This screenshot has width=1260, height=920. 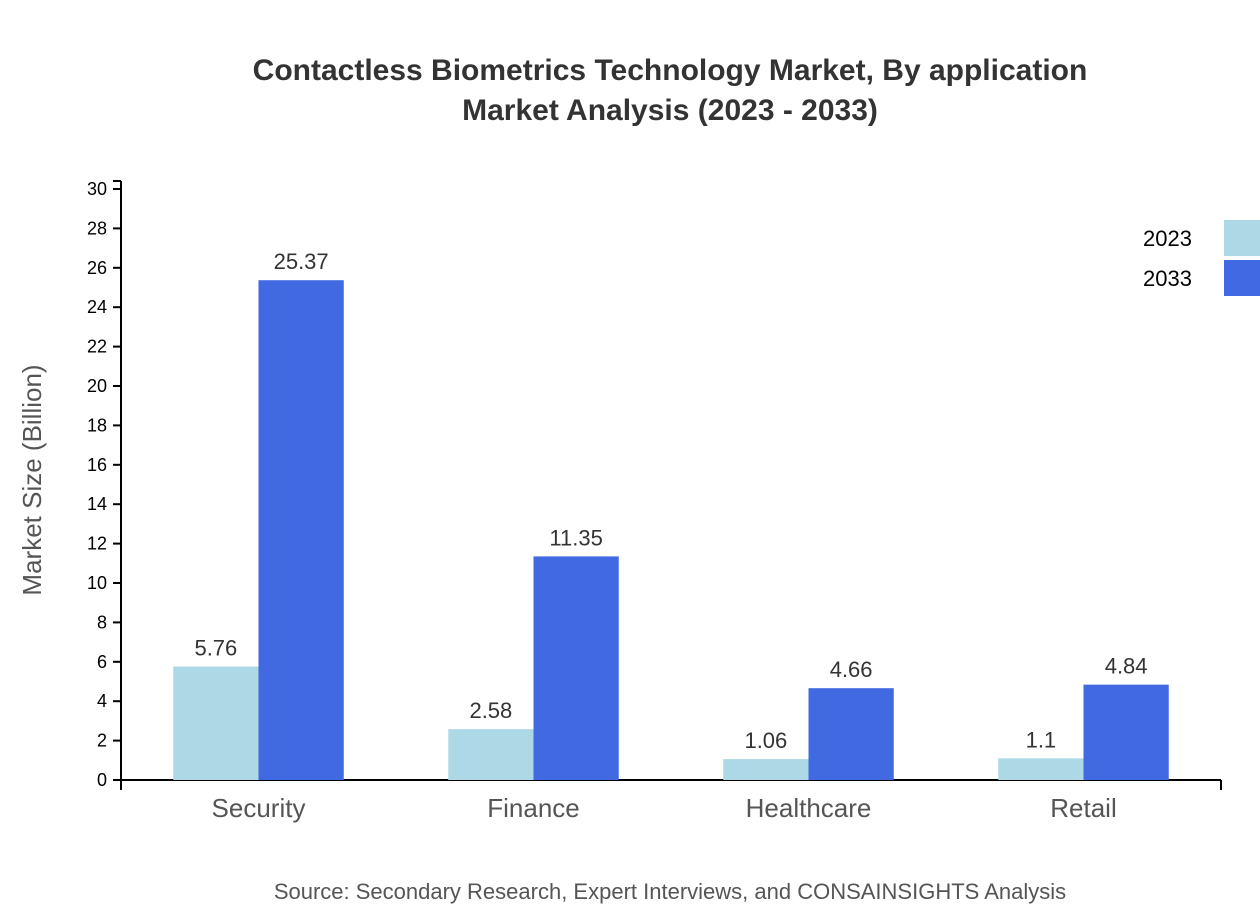 I want to click on data-label: 11.35, so click(x=575, y=537).